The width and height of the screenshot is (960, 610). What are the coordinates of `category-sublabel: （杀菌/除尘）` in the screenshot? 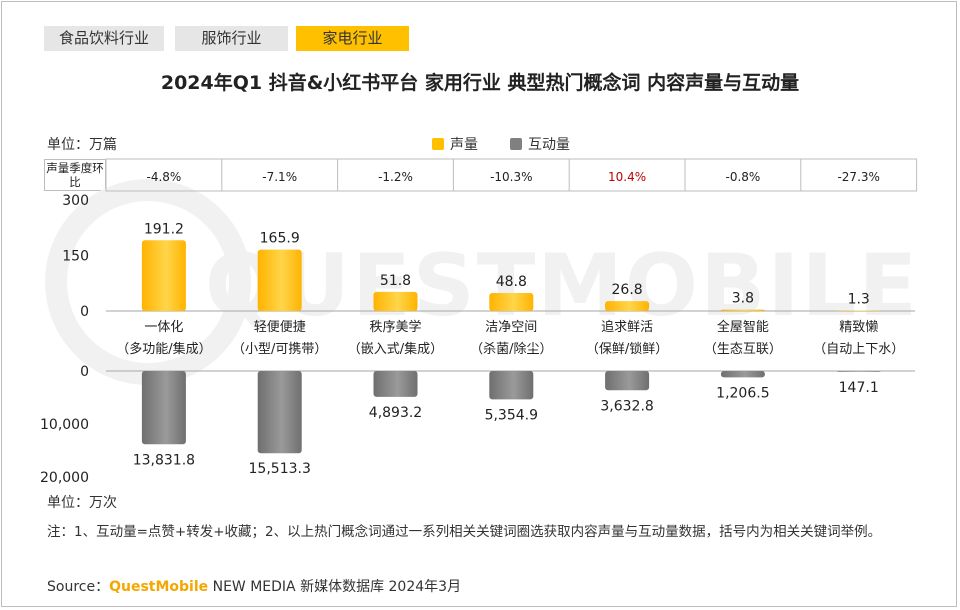 It's located at (511, 349).